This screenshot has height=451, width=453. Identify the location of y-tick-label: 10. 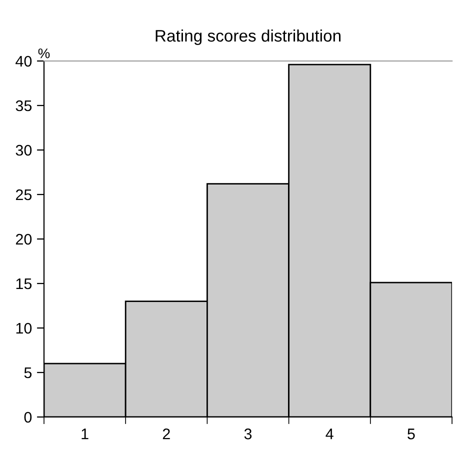
(24, 328).